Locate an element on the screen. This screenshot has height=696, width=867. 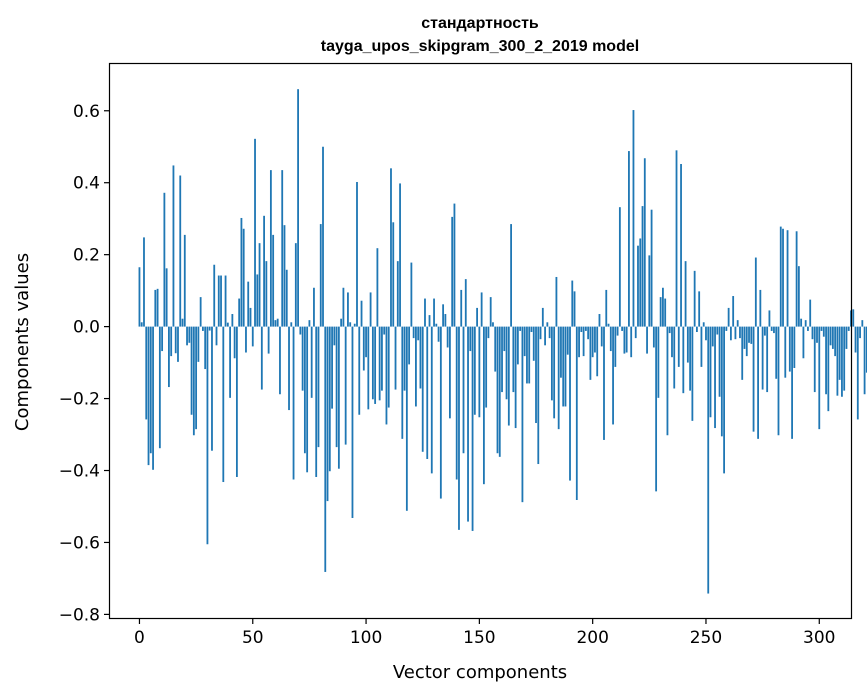
chart-title-line-2: tayga_upos_skipgram_300_2_2019 model is located at coordinates (480, 46).